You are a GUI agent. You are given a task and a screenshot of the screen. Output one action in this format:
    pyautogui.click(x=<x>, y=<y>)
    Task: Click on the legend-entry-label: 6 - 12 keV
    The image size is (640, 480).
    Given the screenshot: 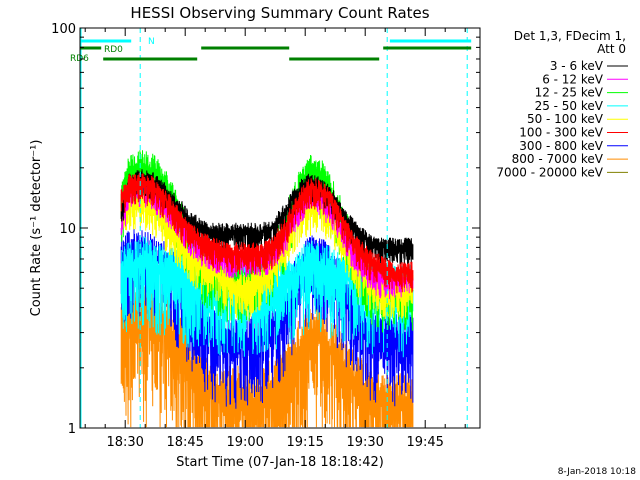 What is the action you would take?
    pyautogui.click(x=573, y=79)
    